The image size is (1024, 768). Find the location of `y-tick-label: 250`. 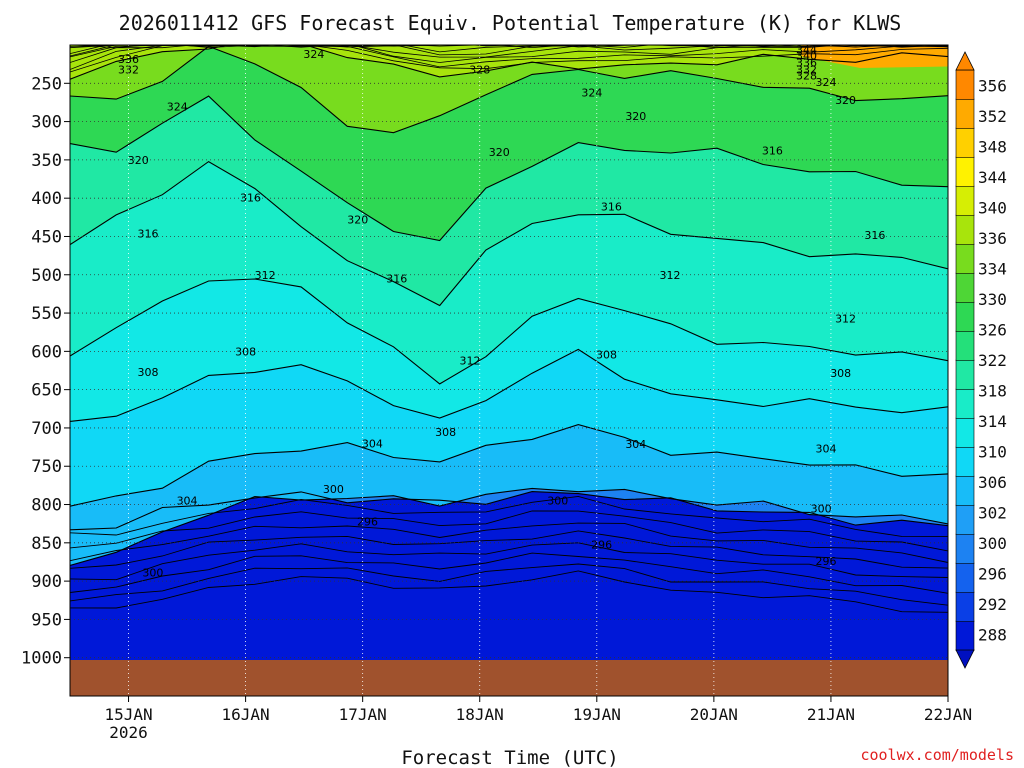

y-tick-label: 250 is located at coordinates (46, 84).